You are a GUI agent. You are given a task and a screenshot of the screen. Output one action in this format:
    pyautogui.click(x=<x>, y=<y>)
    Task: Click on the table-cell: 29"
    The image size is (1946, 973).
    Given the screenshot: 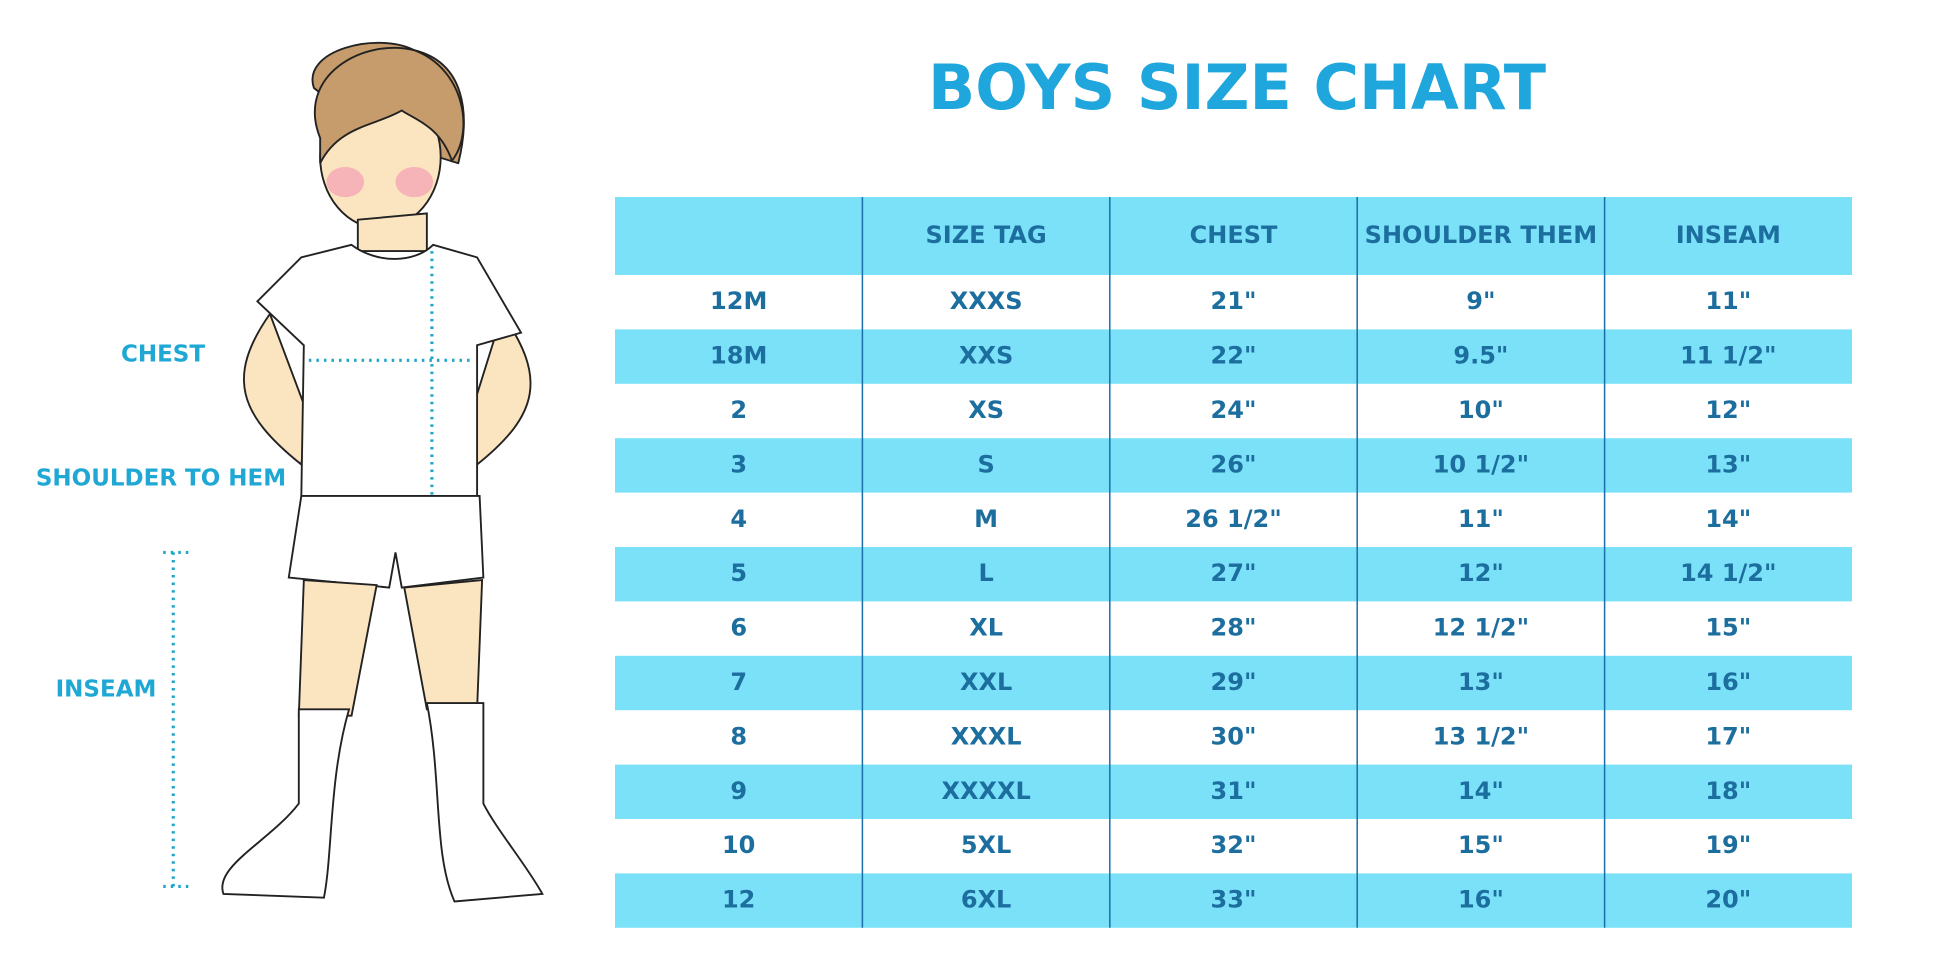 What is the action you would take?
    pyautogui.click(x=1234, y=682)
    